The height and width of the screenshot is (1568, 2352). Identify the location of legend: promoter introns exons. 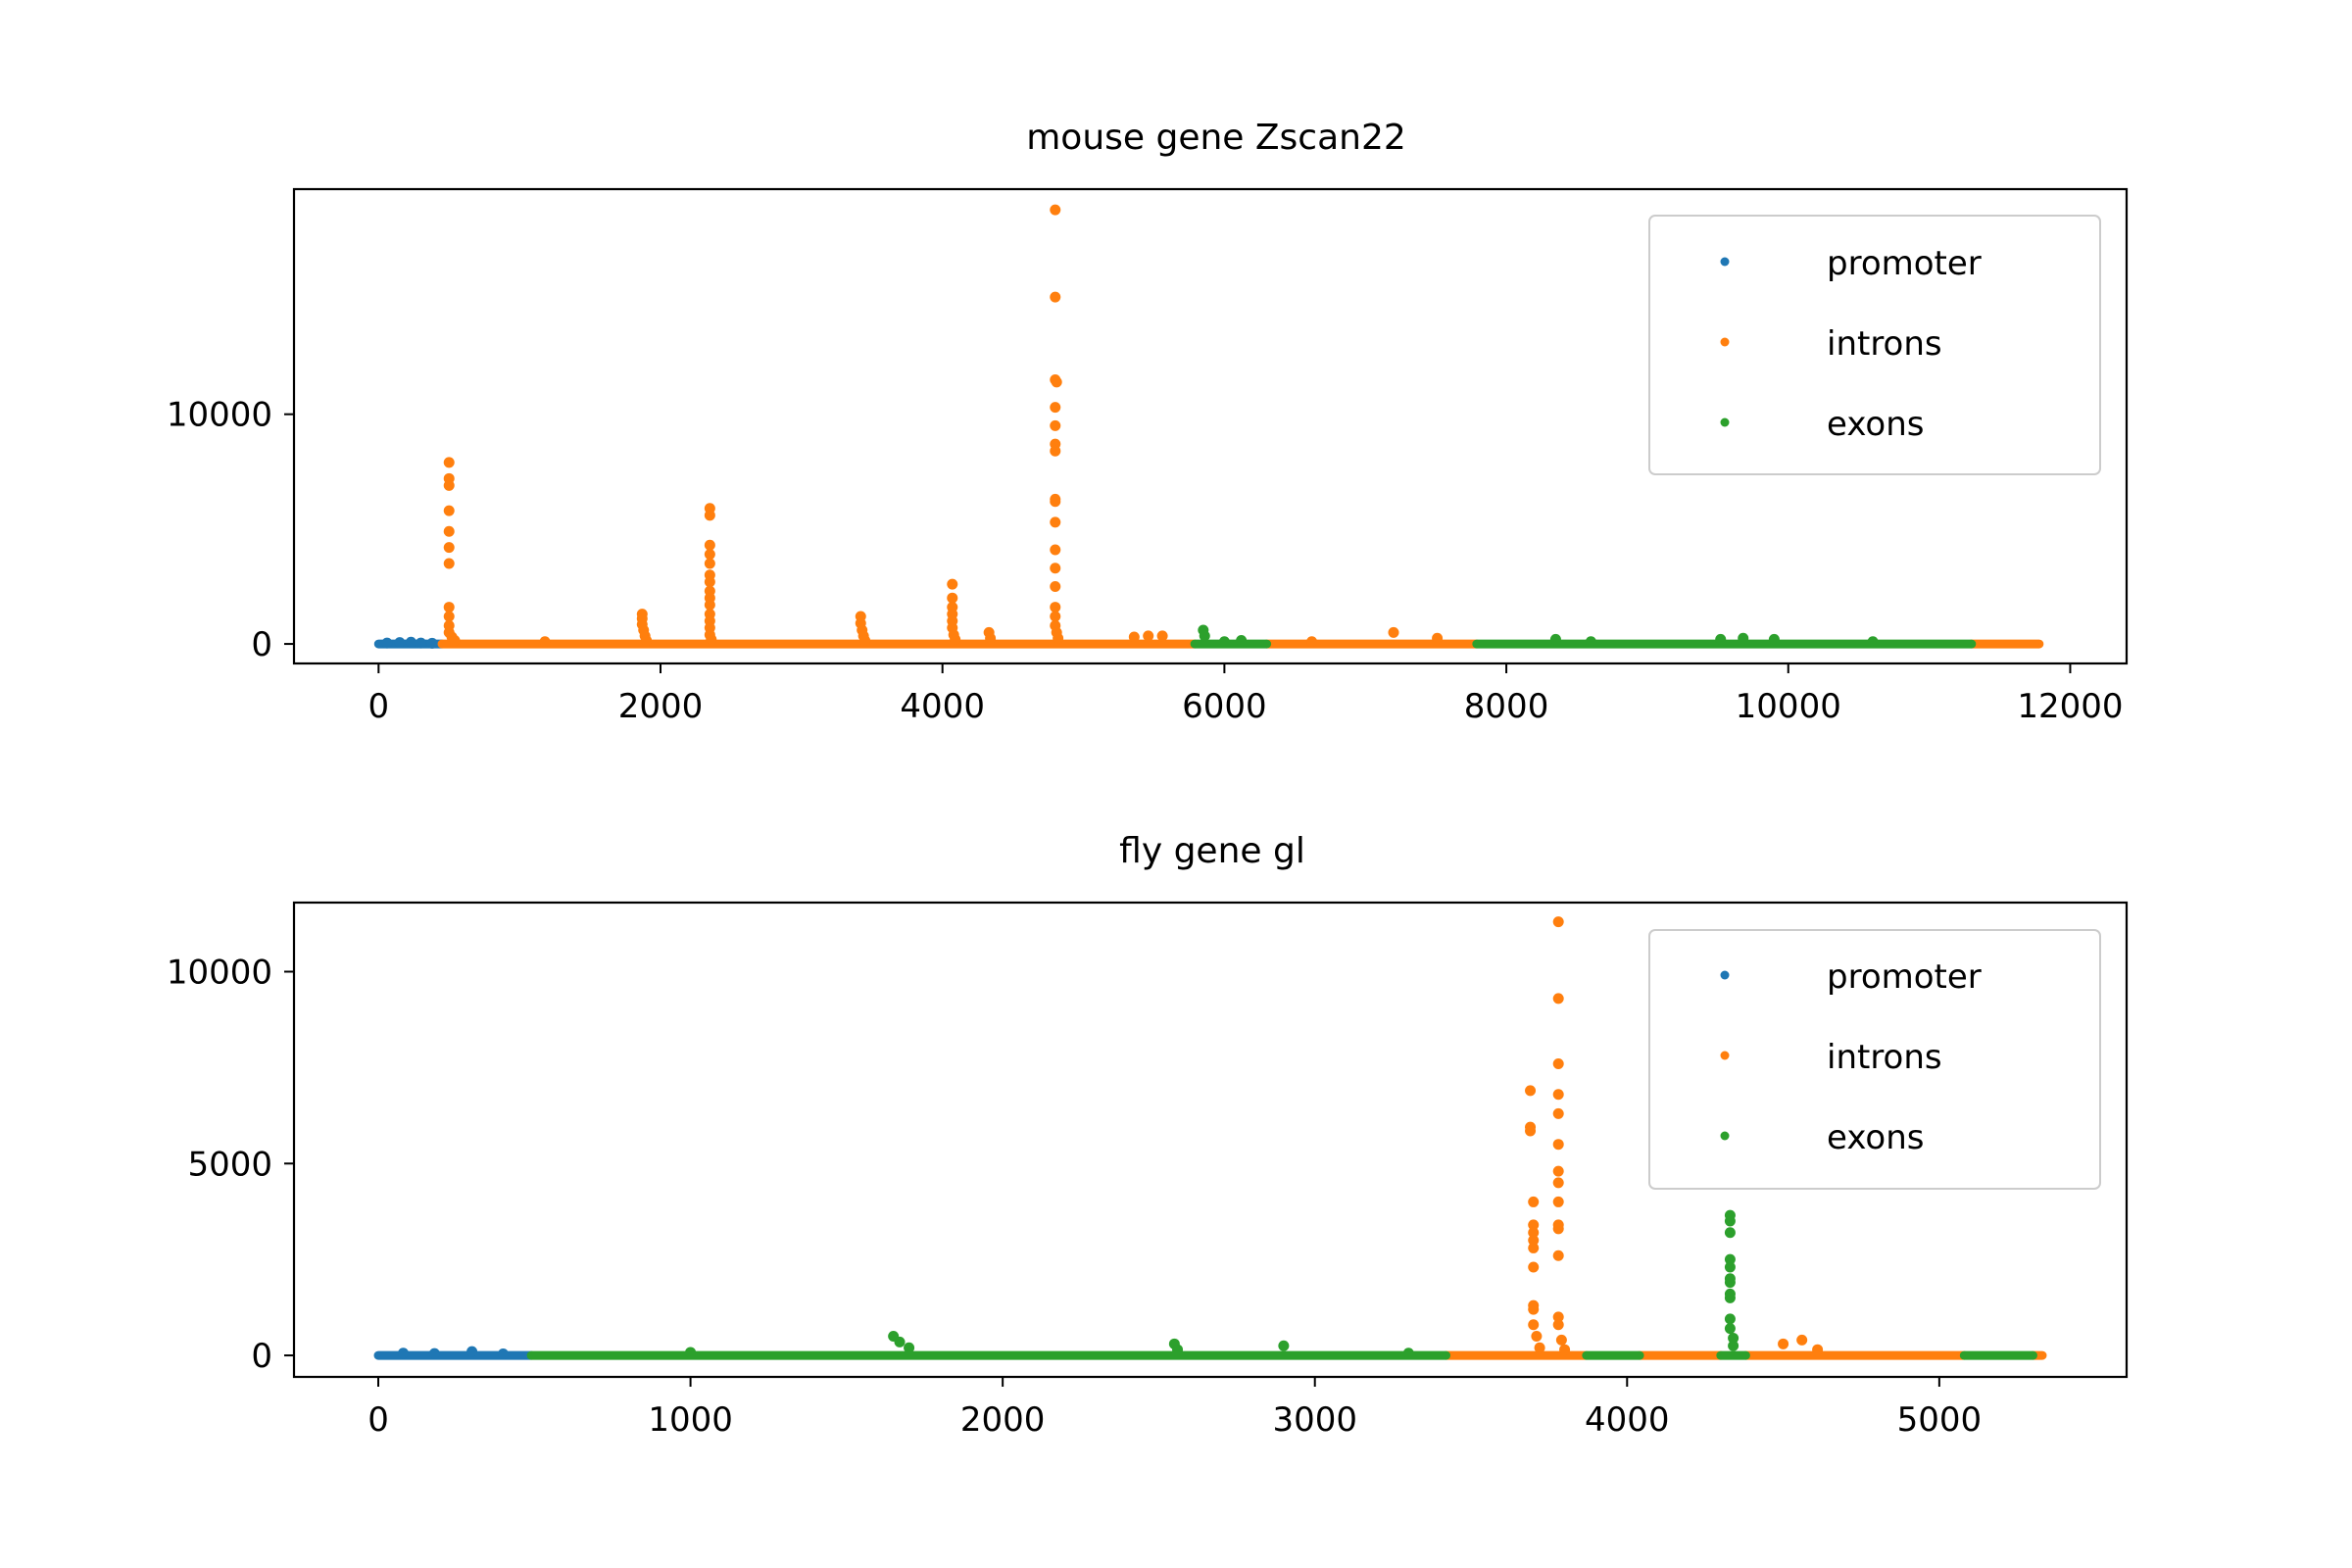
(1874, 345).